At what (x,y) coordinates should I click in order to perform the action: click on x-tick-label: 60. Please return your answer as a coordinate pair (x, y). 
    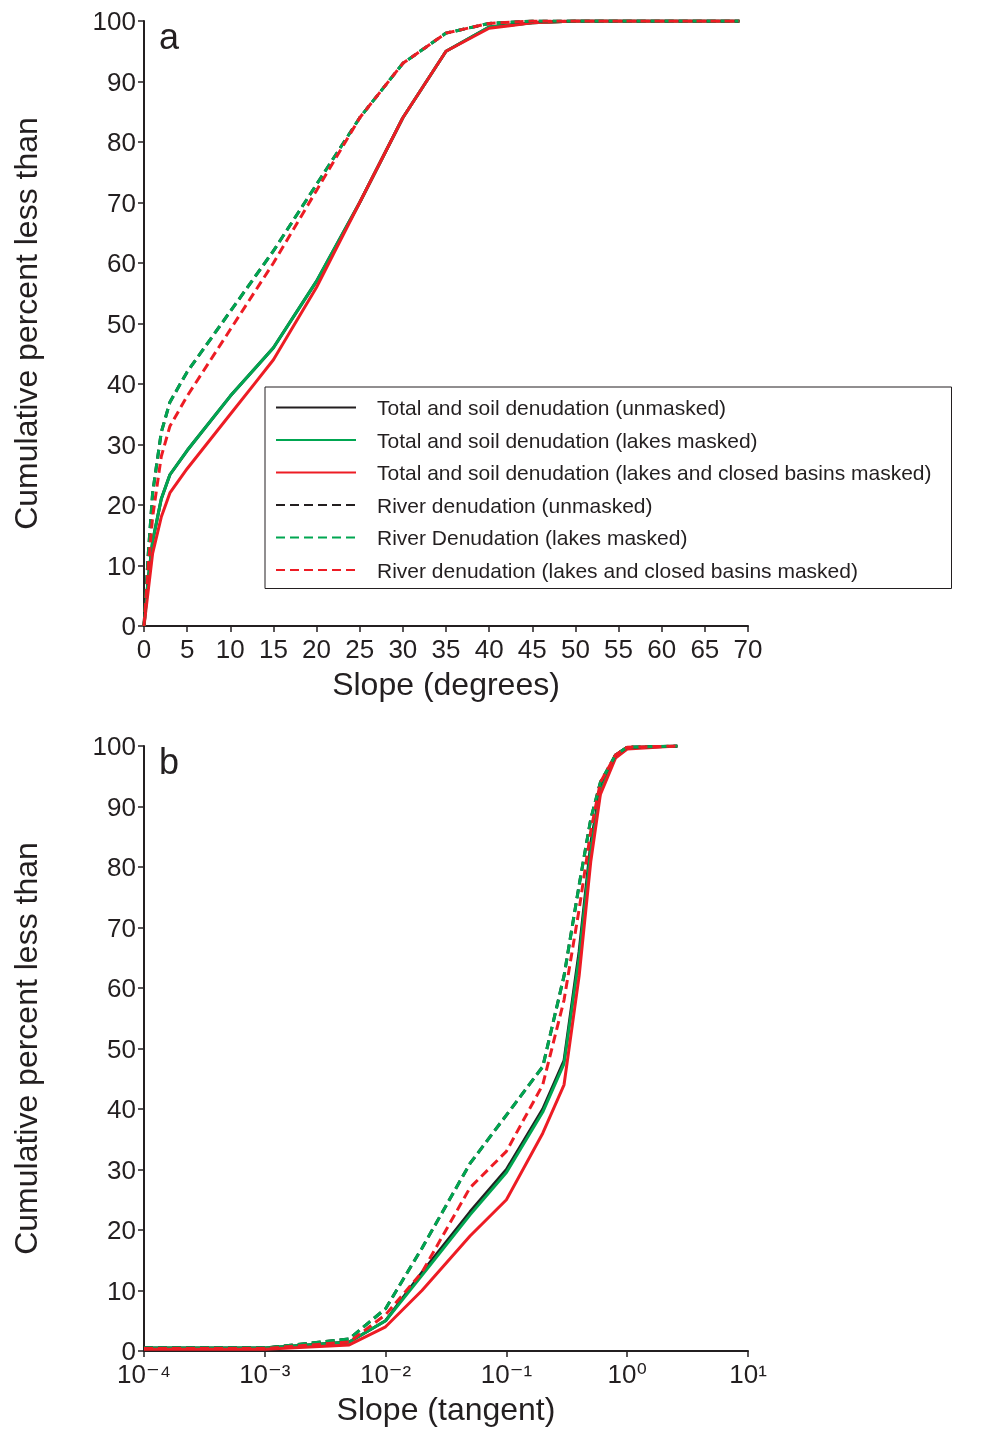
    Looking at the image, I should click on (662, 649).